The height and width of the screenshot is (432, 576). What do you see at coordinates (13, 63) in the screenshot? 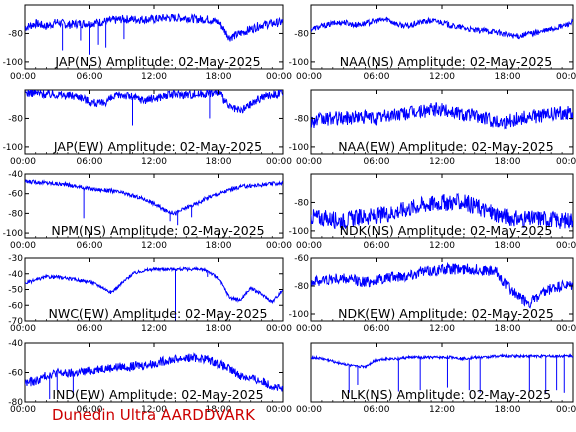
I see `panel-0-ytick-label: -100` at bounding box center [13, 63].